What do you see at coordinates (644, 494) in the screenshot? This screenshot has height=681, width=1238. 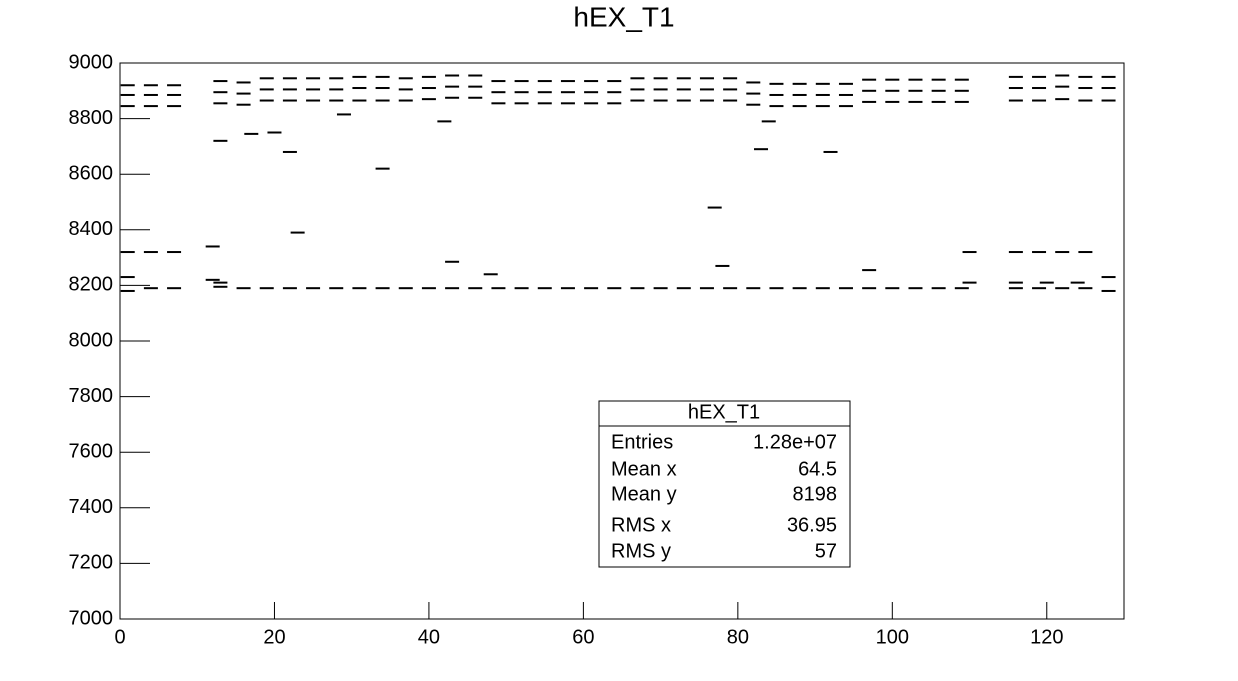 I see `stats-label: Mean y` at bounding box center [644, 494].